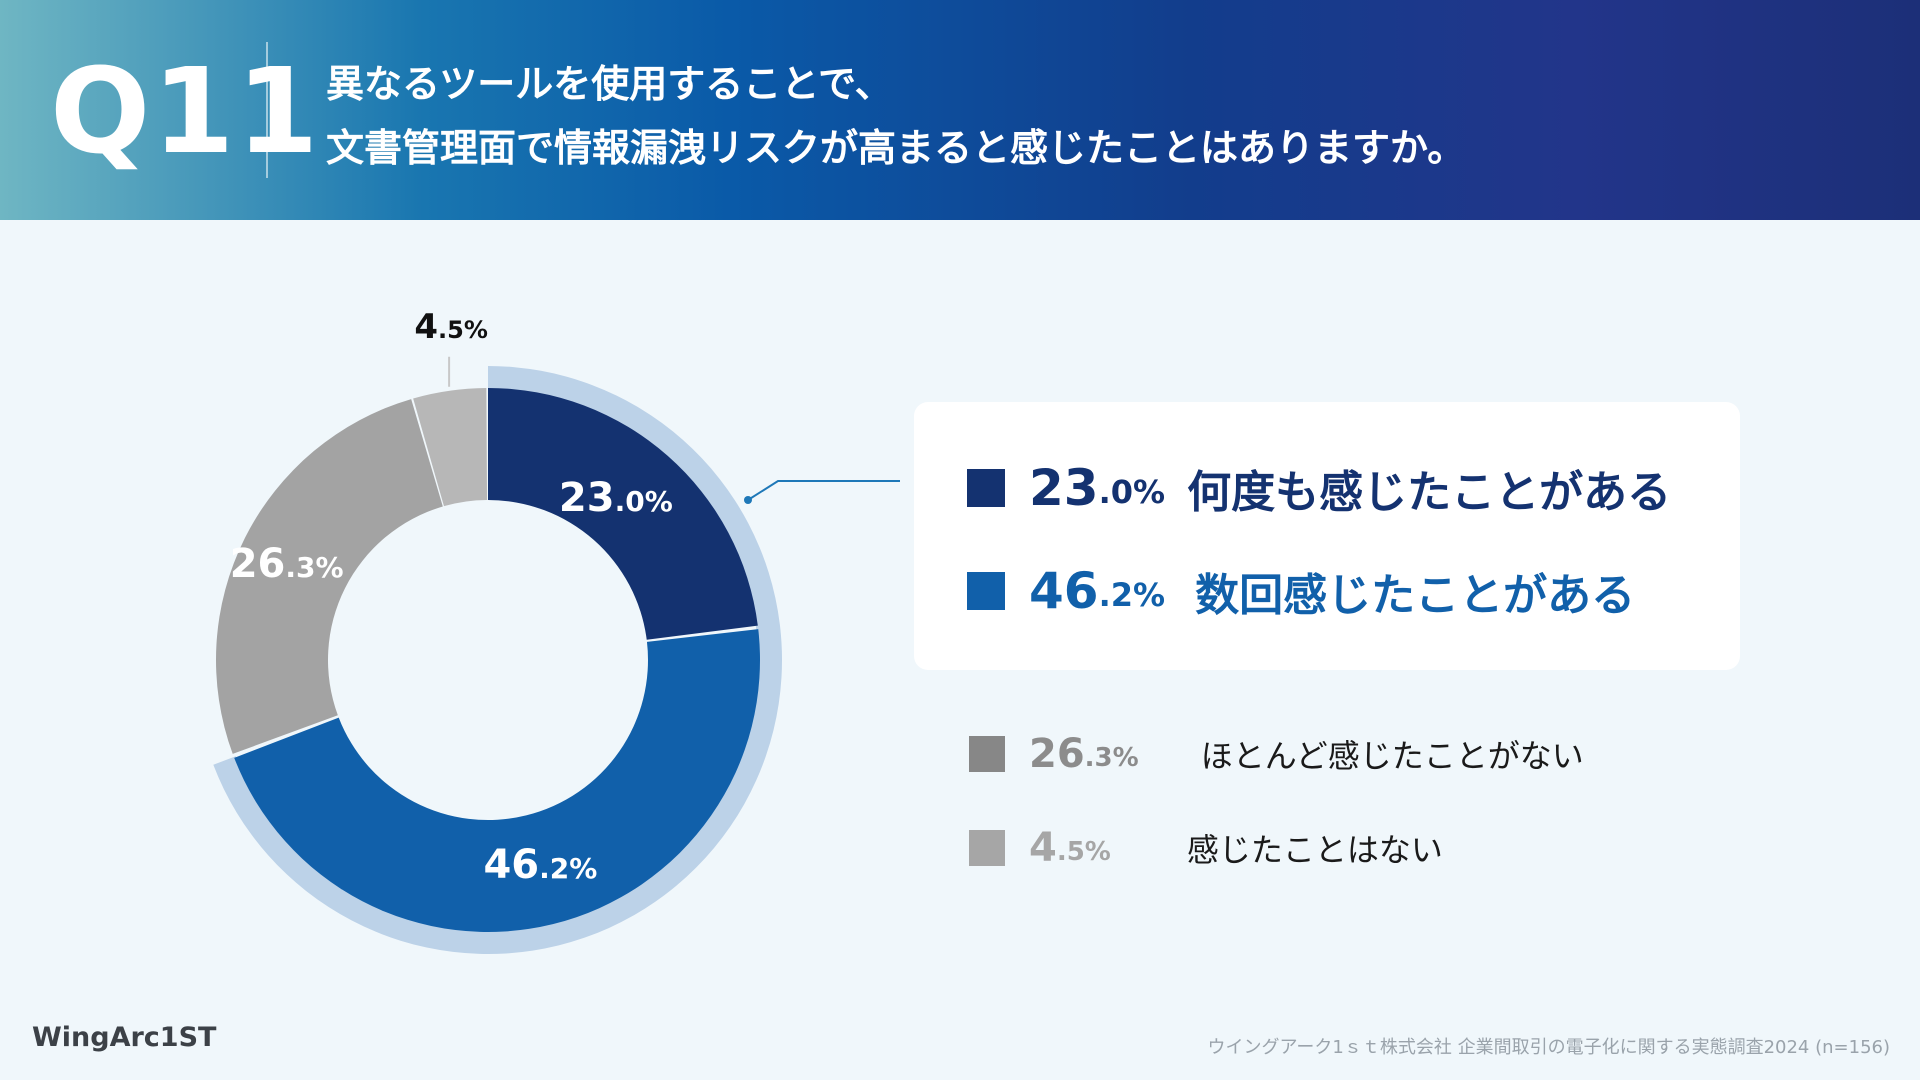 The image size is (1920, 1080). Describe the element at coordinates (1111, 758) in the screenshot. I see `legend-percent: .3%` at that location.